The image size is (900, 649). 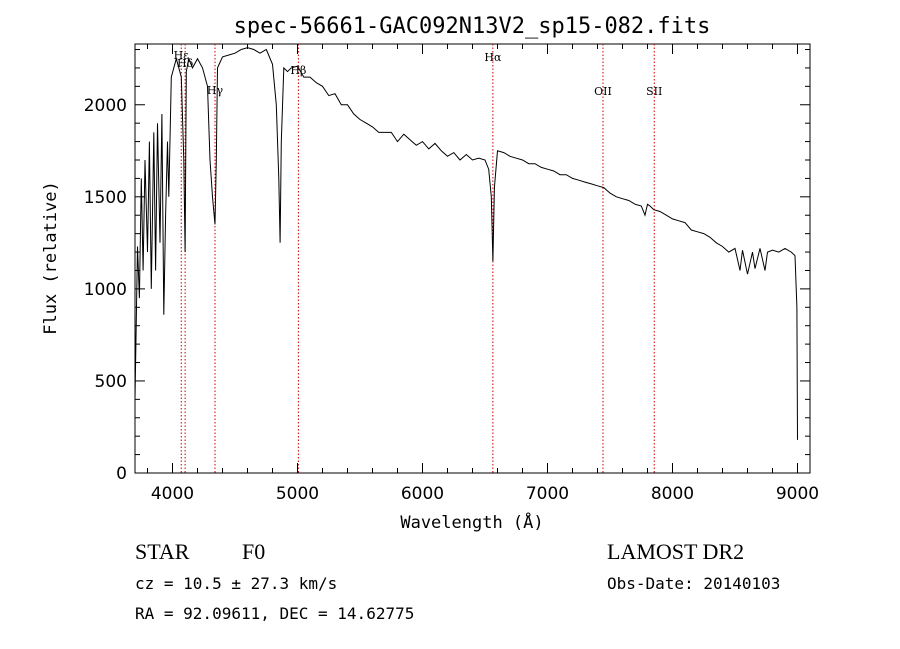 What do you see at coordinates (215, 90) in the screenshot?
I see `marker-label-2: Hγ` at bounding box center [215, 90].